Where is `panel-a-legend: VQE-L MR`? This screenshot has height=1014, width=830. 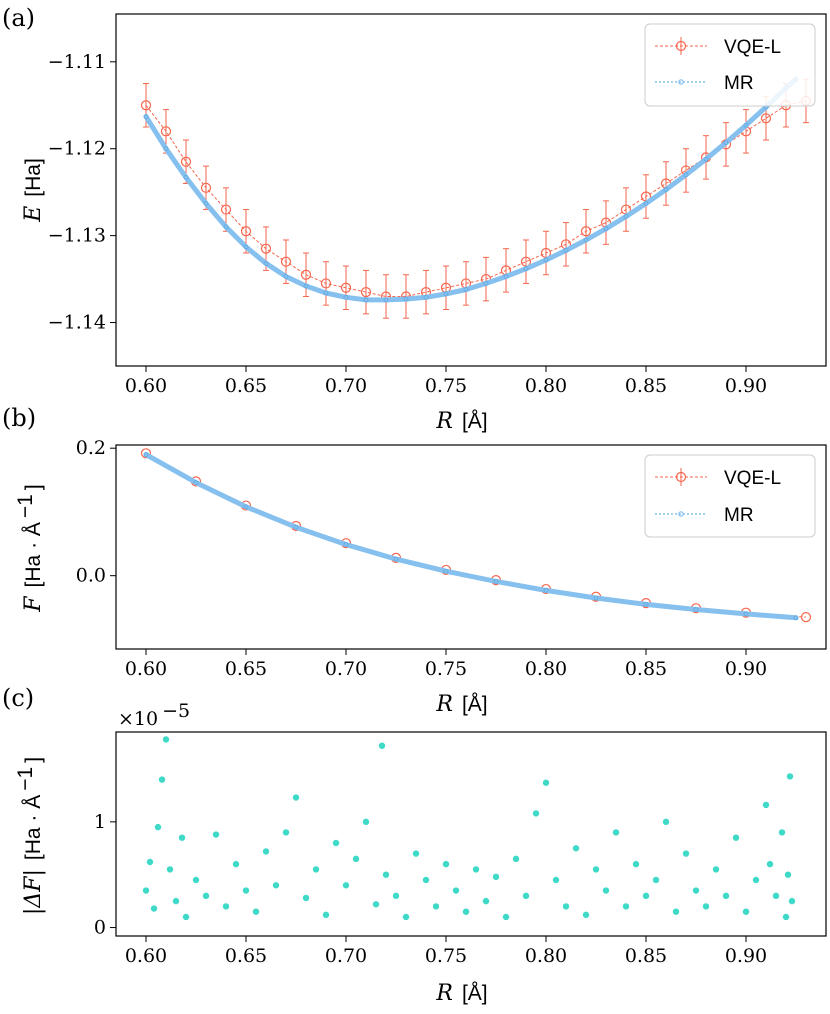 panel-a-legend: VQE-L MR is located at coordinates (730, 65).